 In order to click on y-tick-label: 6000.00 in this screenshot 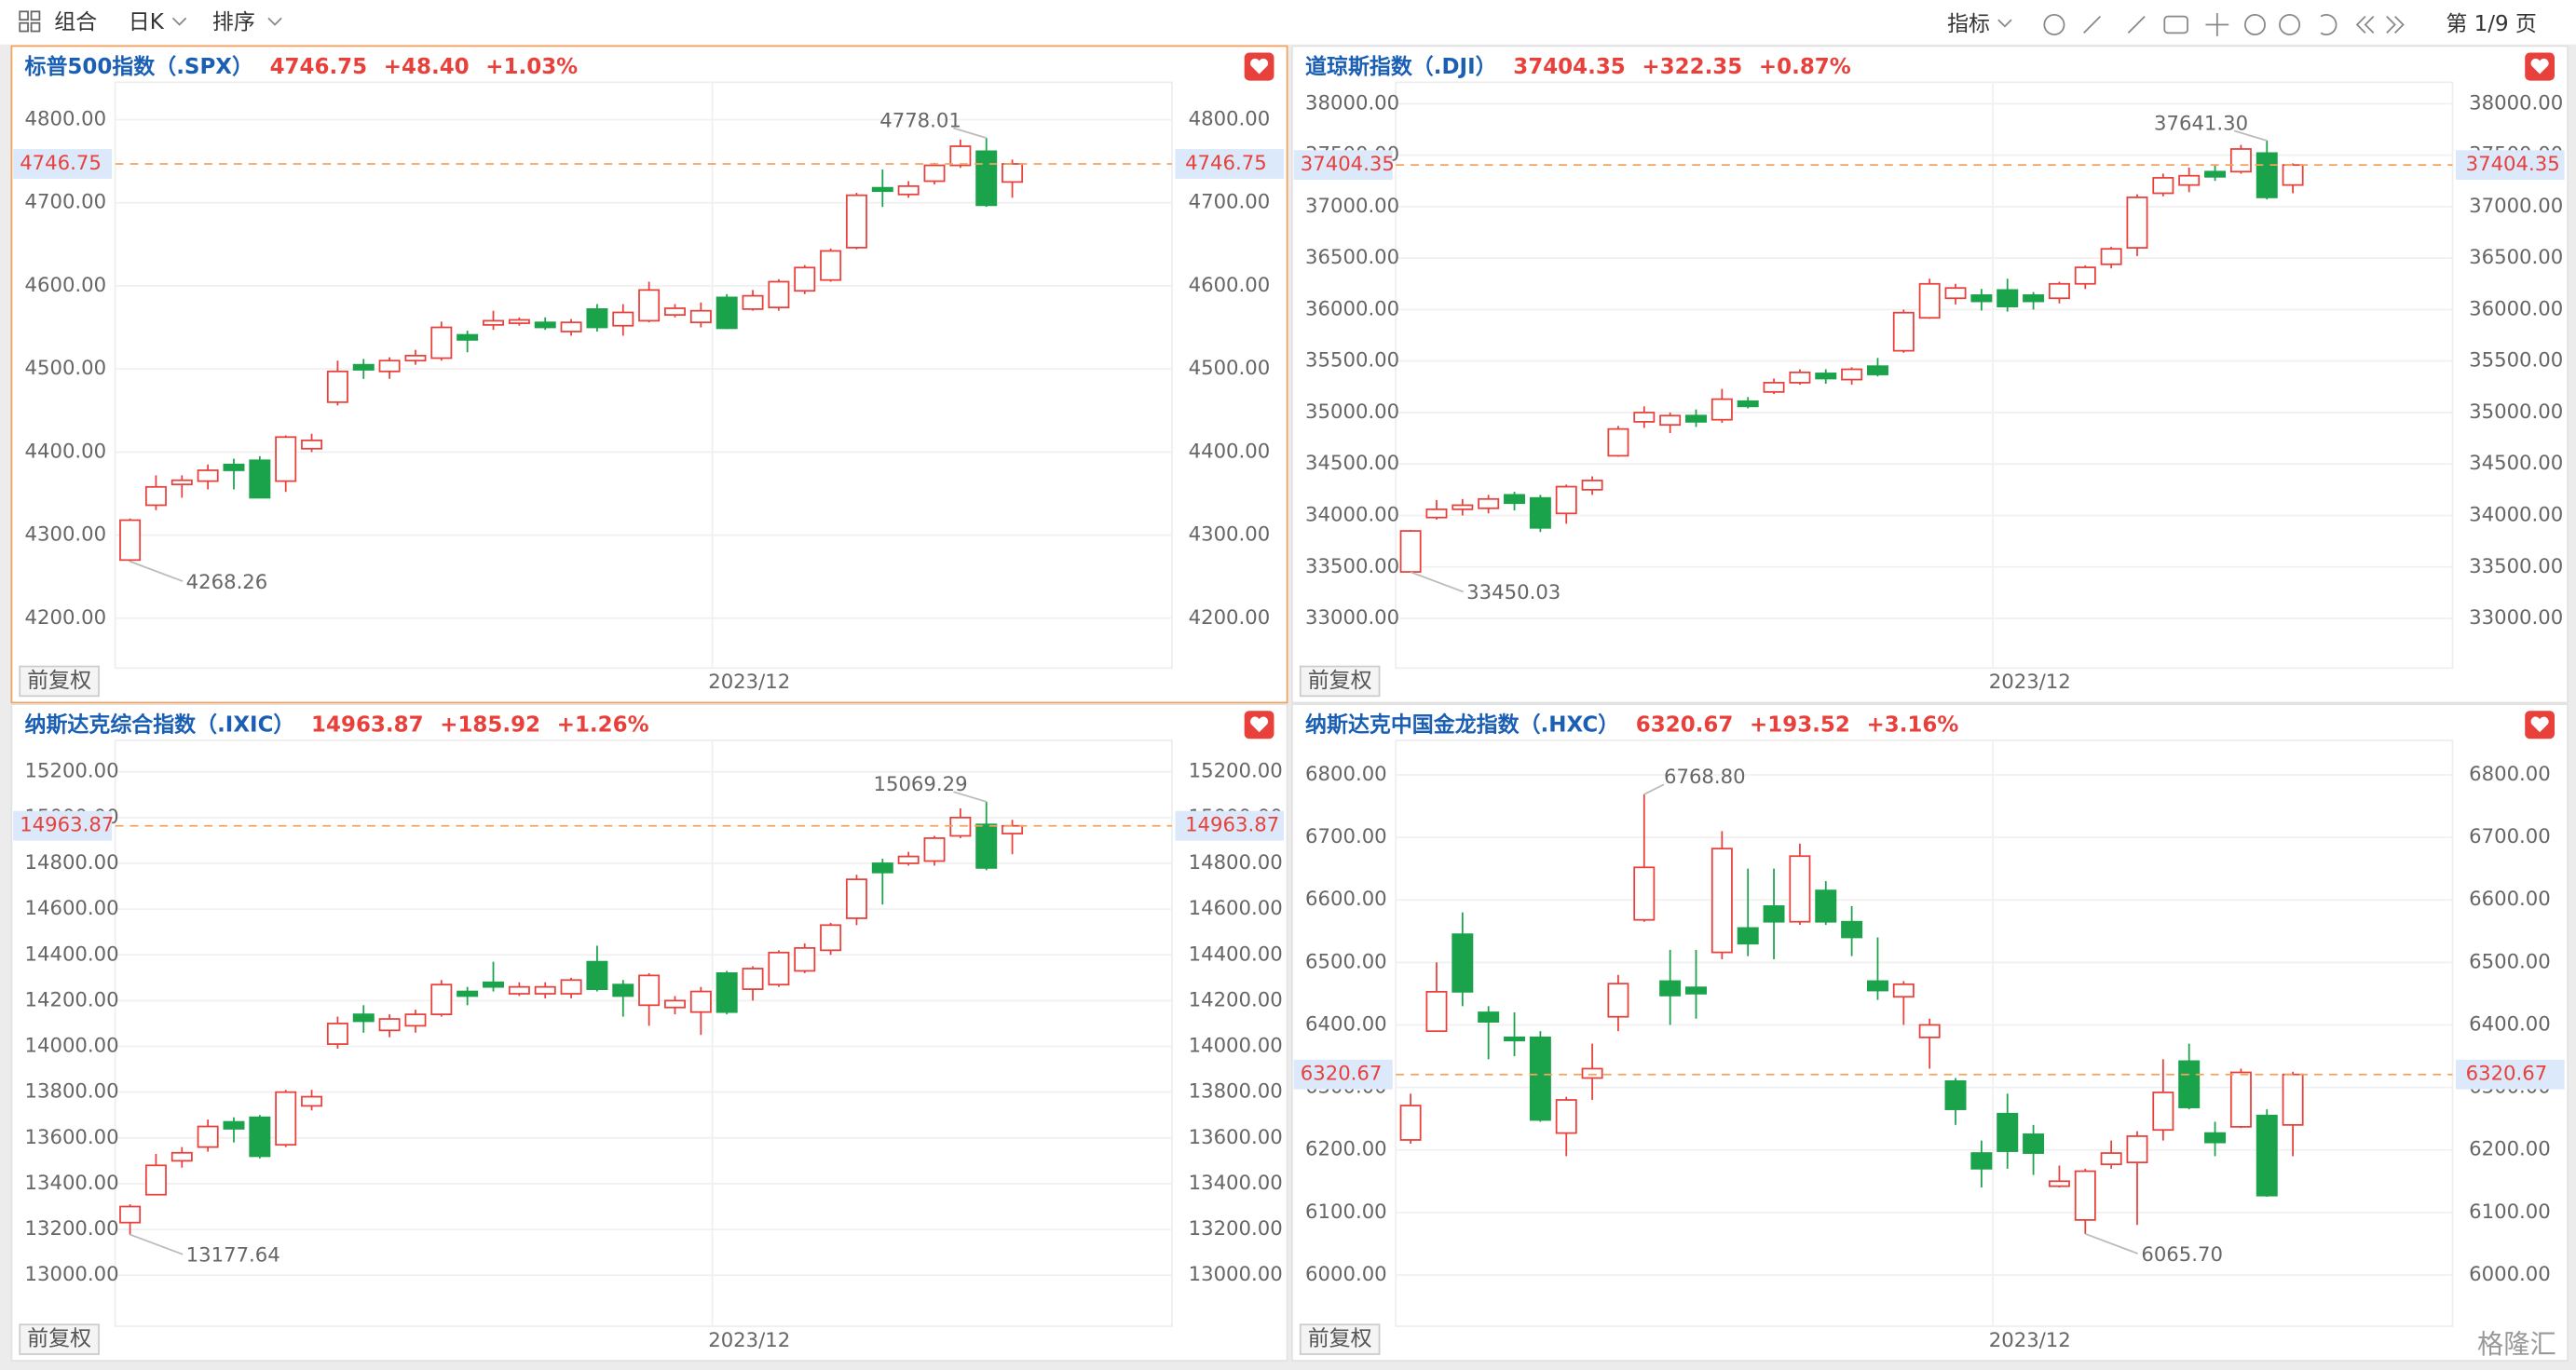, I will do `click(1346, 1273)`.